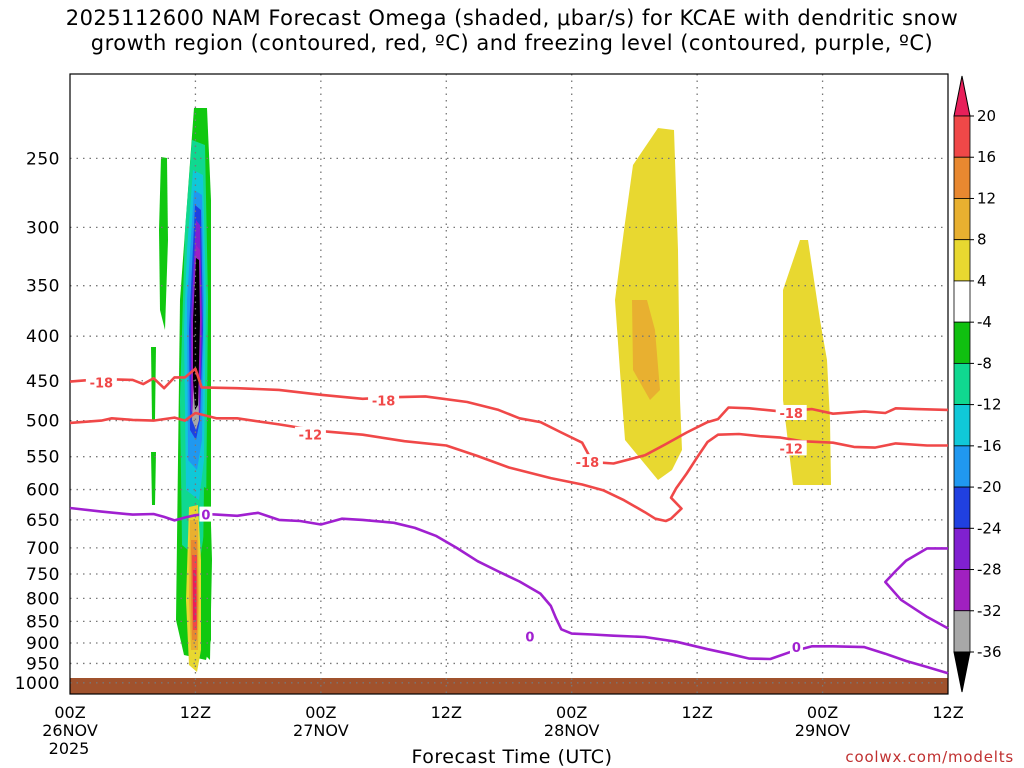 This screenshot has height=768, width=1024. I want to click on y-tick-label: 500, so click(43, 422).